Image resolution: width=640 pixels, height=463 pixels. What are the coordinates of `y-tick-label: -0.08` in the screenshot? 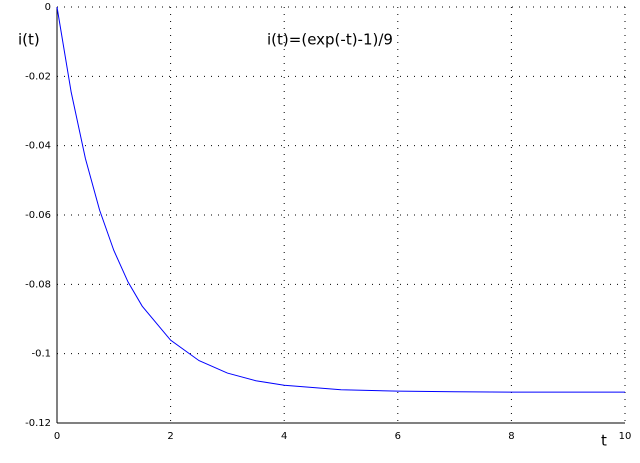 It's located at (38, 284).